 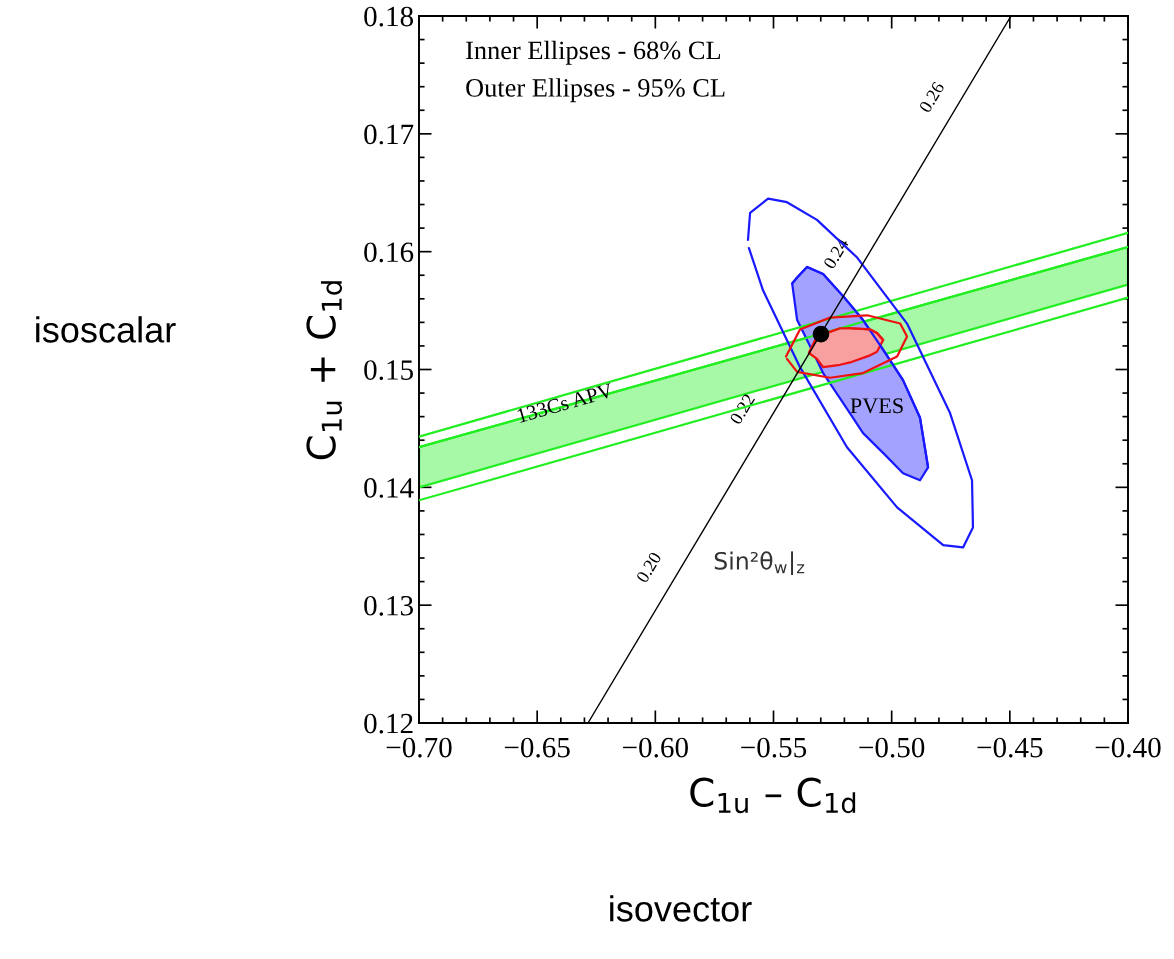 What do you see at coordinates (593, 52) in the screenshot?
I see `annotation: Inner Ellipses - 68% CL` at bounding box center [593, 52].